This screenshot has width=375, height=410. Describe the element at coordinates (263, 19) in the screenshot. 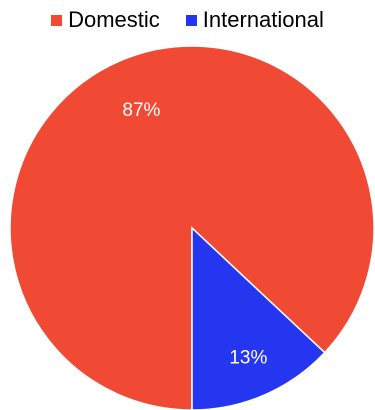

I see `legend-label-international: International` at that location.